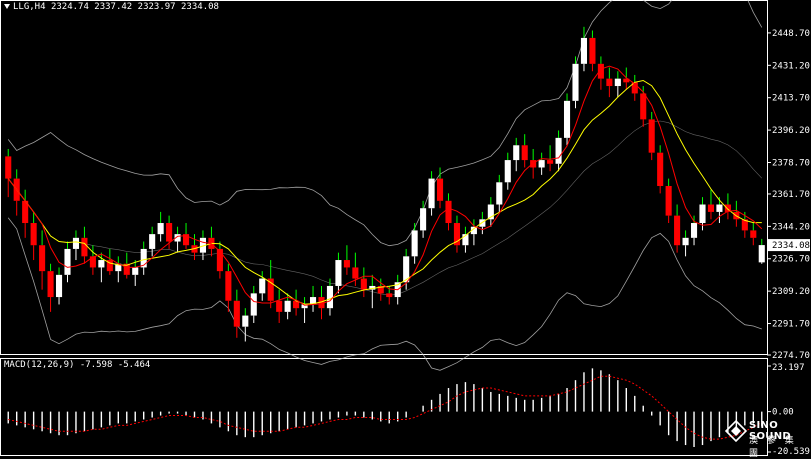 The width and height of the screenshot is (811, 459). What do you see at coordinates (791, 99) in the screenshot?
I see `price-axis-label: 2413.70` at bounding box center [791, 99].